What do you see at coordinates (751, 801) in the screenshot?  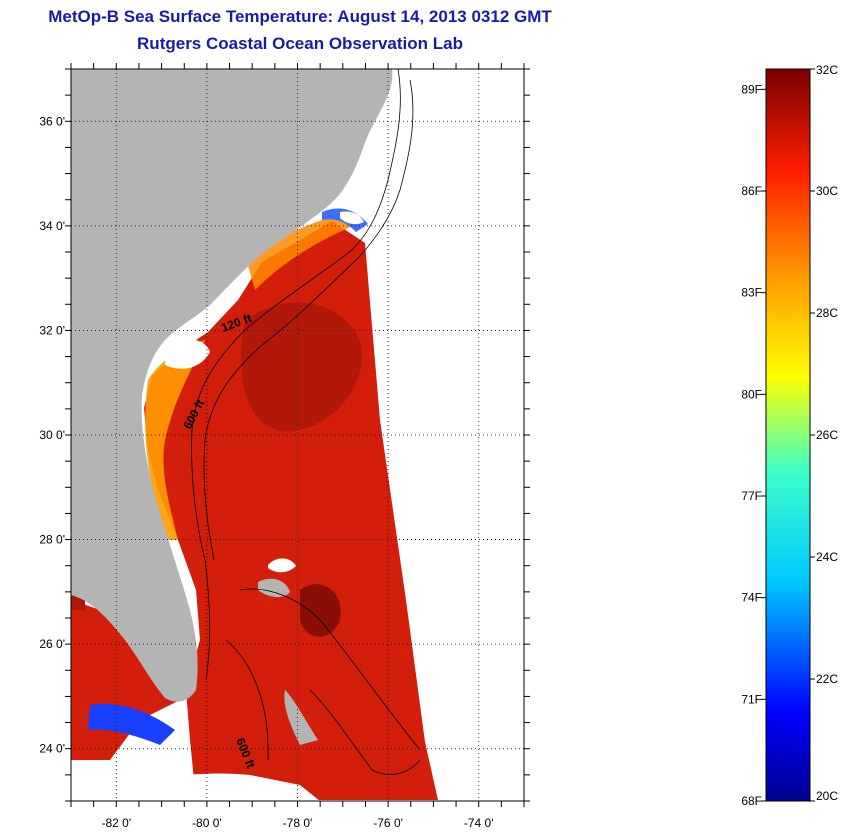 I see `colorbar-f-label: 68F` at bounding box center [751, 801].